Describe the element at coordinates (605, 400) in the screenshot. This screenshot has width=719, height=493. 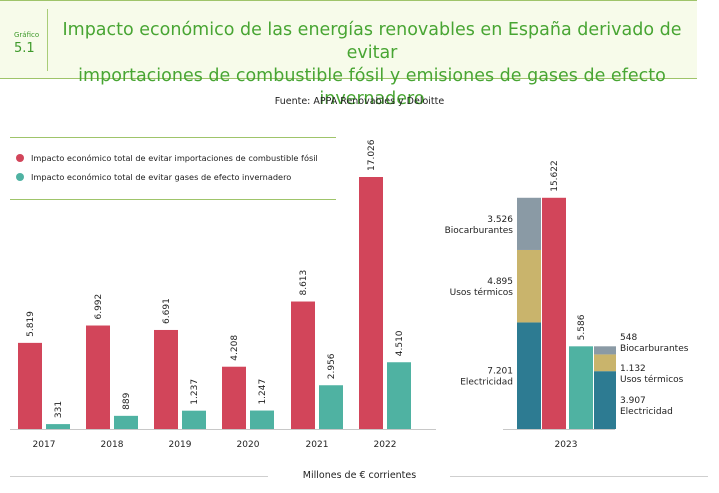
I see `bar-emissions-2023-electricidad` at that location.